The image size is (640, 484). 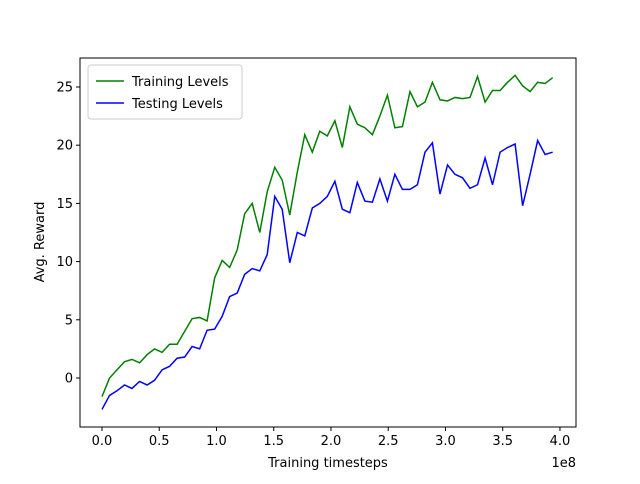 What do you see at coordinates (40, 242) in the screenshot?
I see `y-axis-label: Avg. Reward` at bounding box center [40, 242].